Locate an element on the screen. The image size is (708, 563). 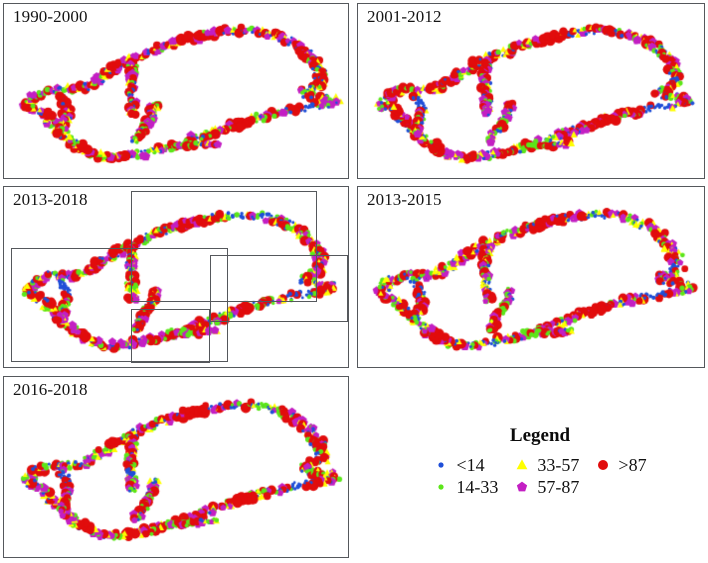
legend-label: 57-87 is located at coordinates (558, 487).